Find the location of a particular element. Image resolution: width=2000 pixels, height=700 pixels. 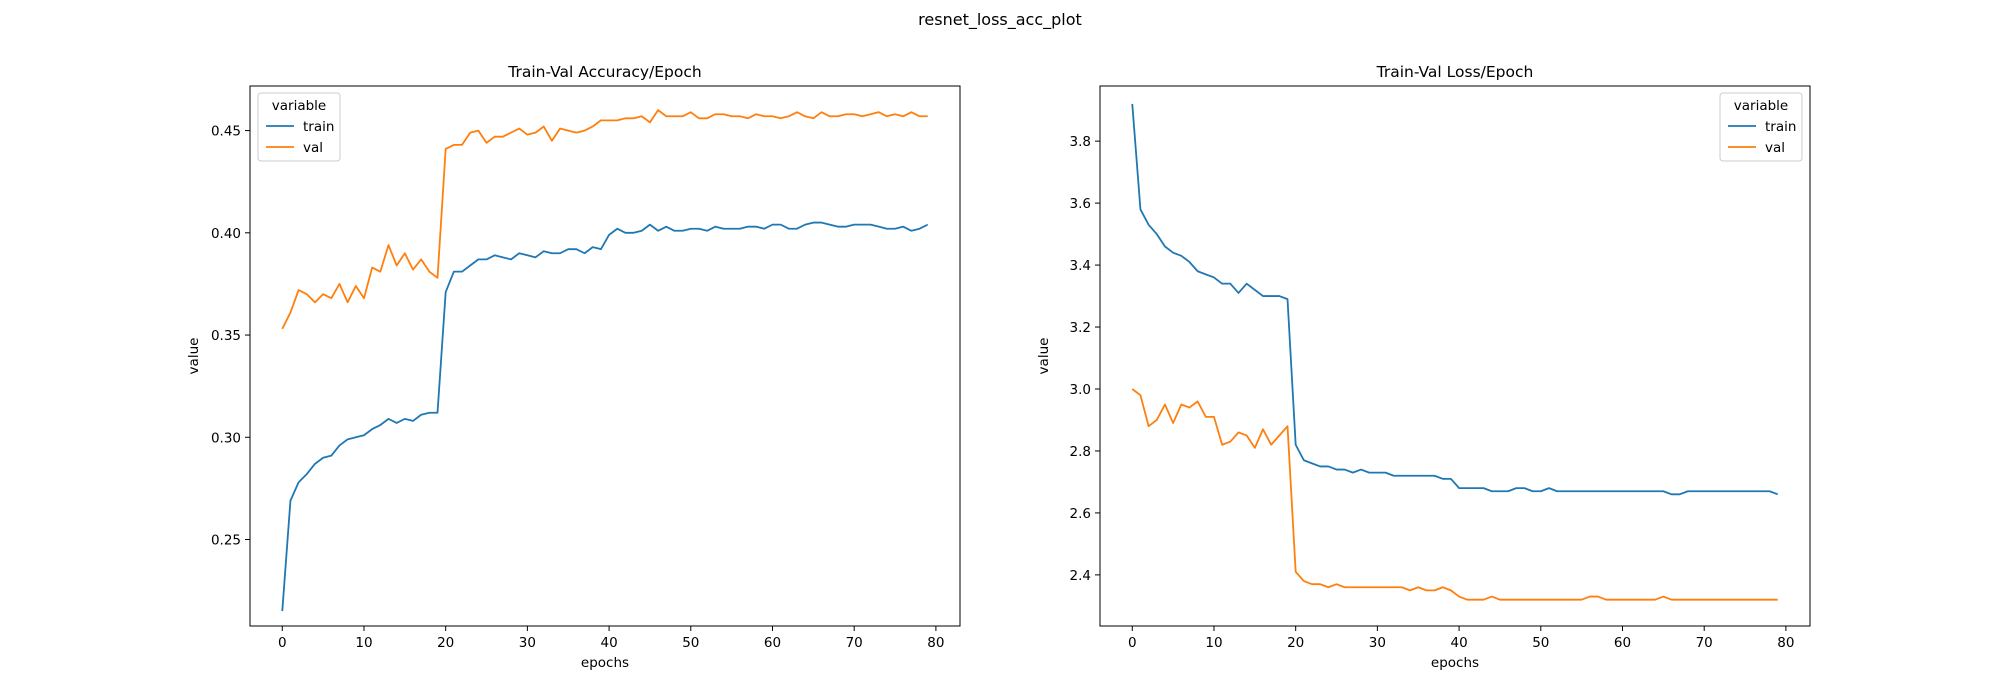

accuracy-legend-label-train: train is located at coordinates (318, 127).